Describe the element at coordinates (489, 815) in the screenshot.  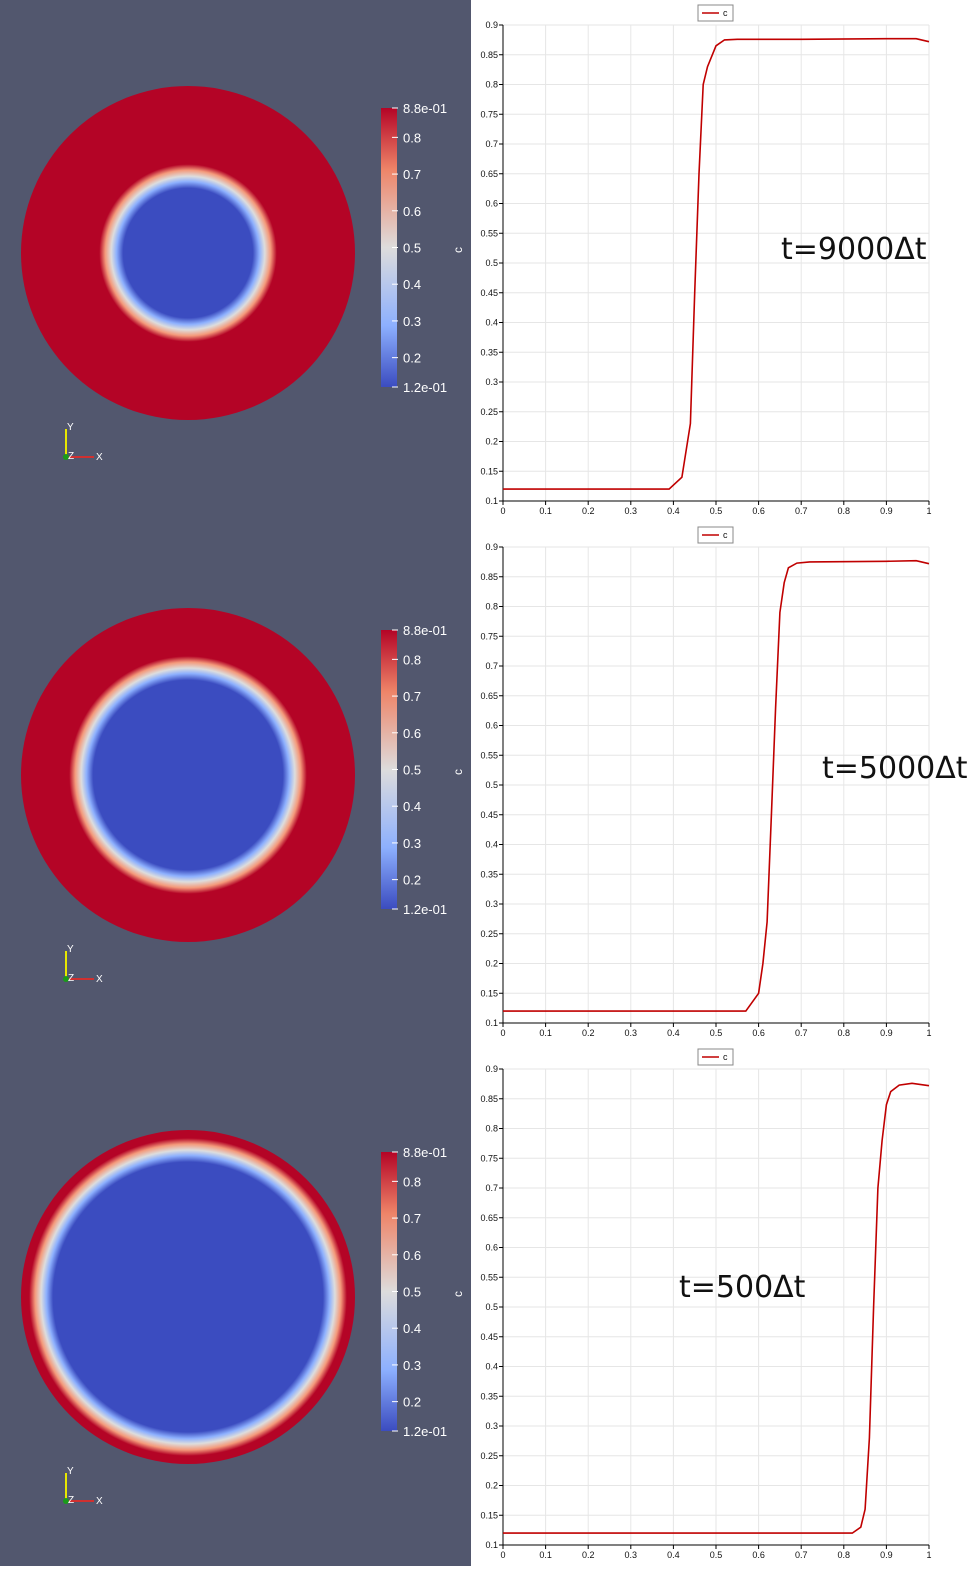
I see `y-tick-label: 0.45` at that location.